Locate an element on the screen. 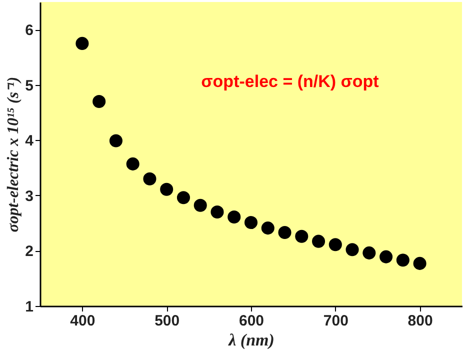  x-tick-label: 800 is located at coordinates (420, 321).